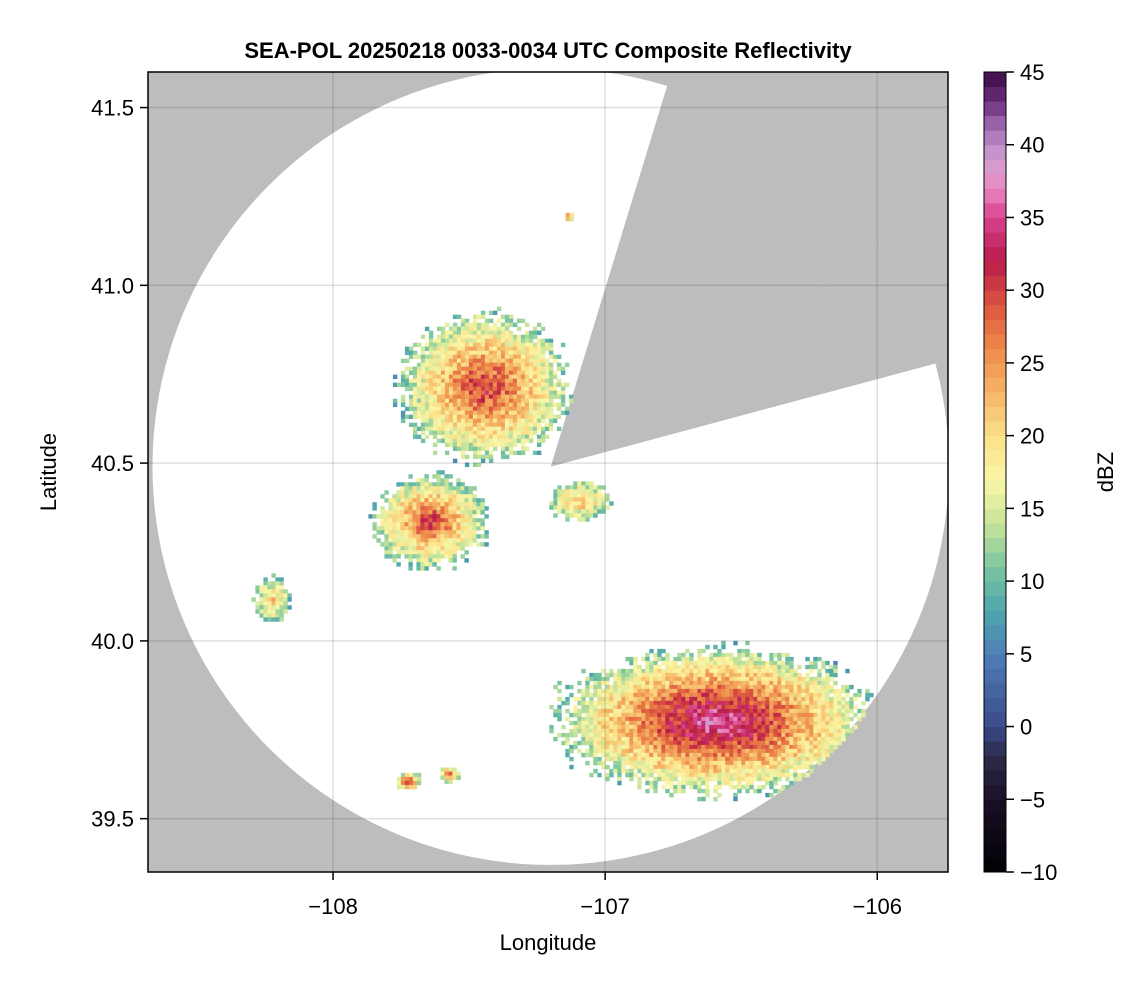 The width and height of the screenshot is (1146, 995). I want to click on x-tick-label: −106, so click(877, 906).